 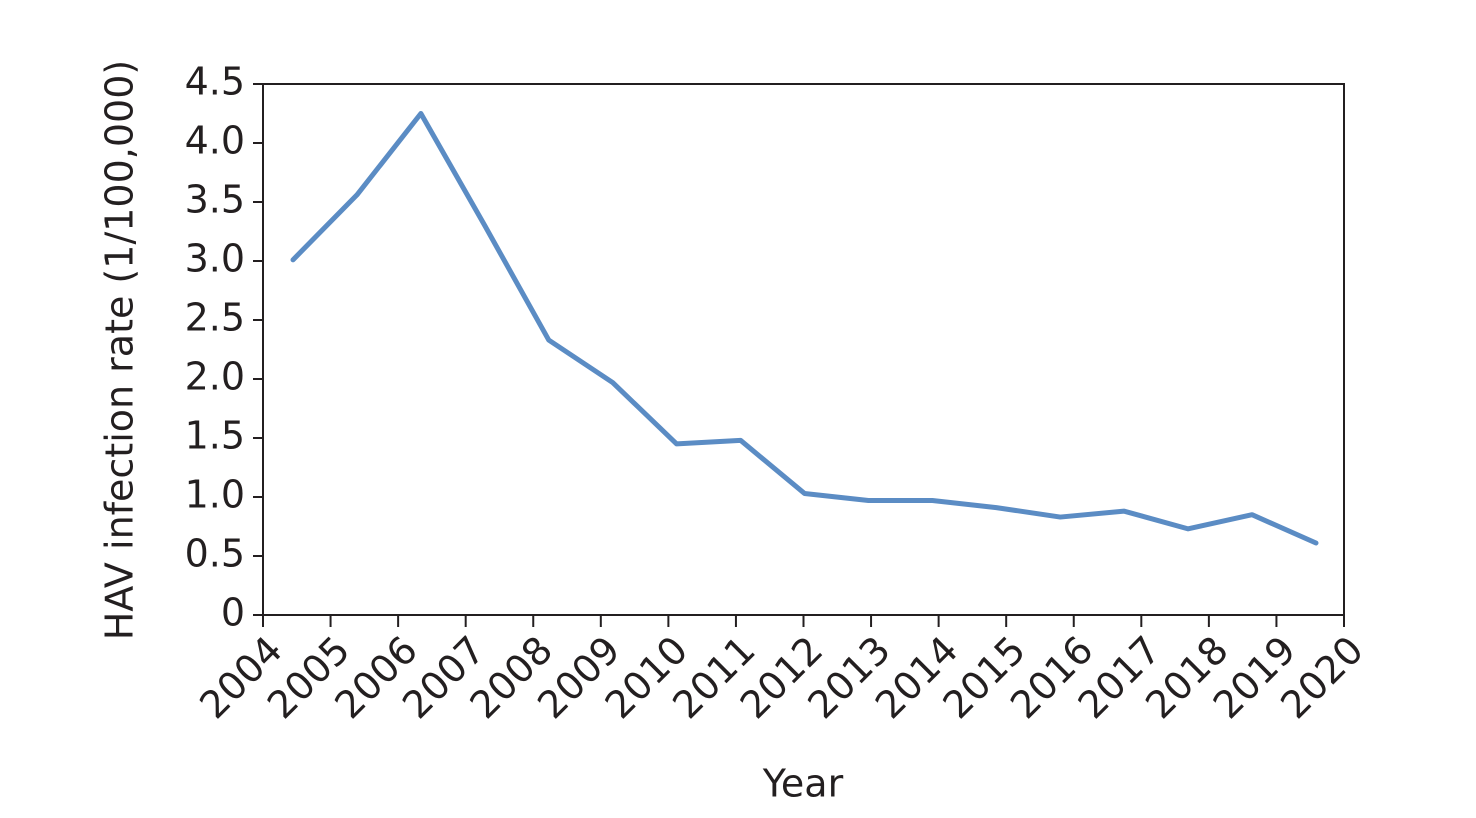 What do you see at coordinates (215, 259) in the screenshot?
I see `y-tick-label: 3.0` at bounding box center [215, 259].